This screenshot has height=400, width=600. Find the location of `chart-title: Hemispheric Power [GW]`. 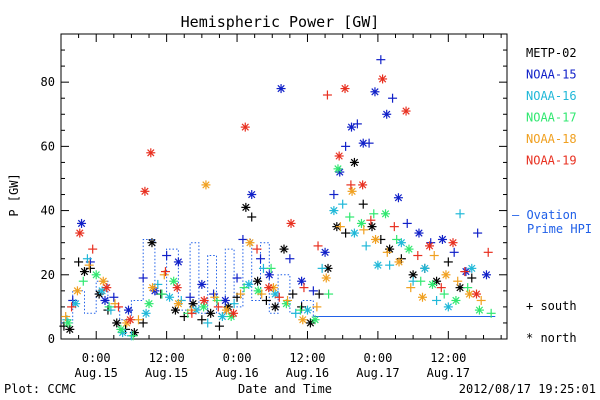

chart-title: Hemispheric Power [GW] is located at coordinates (280, 22).